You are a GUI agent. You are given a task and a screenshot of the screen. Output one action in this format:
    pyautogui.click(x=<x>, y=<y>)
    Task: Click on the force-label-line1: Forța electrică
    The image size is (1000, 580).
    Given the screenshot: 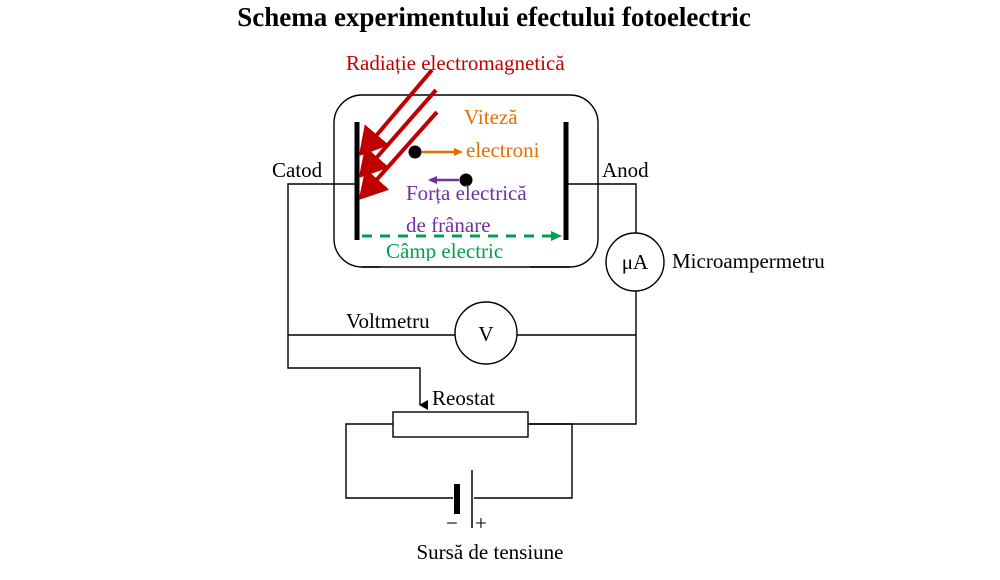 What is the action you would take?
    pyautogui.click(x=466, y=193)
    